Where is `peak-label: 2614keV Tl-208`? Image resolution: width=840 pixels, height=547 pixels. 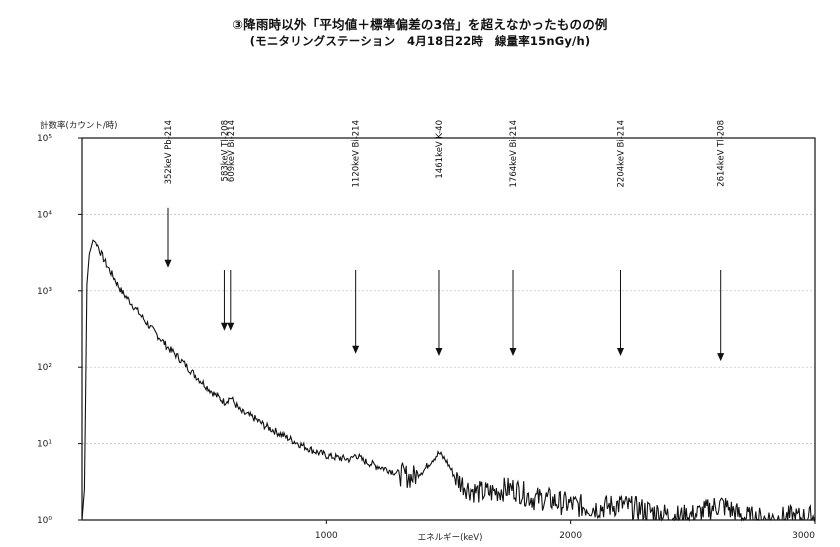 peak-label: 2614keV Tl-208 is located at coordinates (722, 153).